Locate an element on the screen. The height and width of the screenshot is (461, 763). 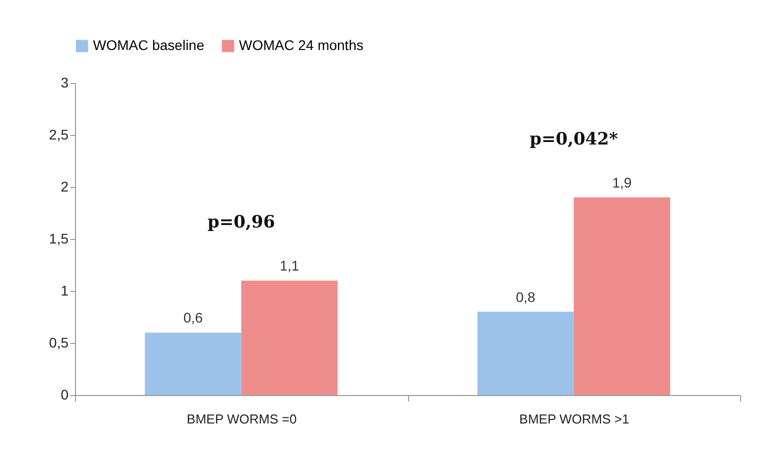
y-tick-label: 0,5 is located at coordinates (59, 342).